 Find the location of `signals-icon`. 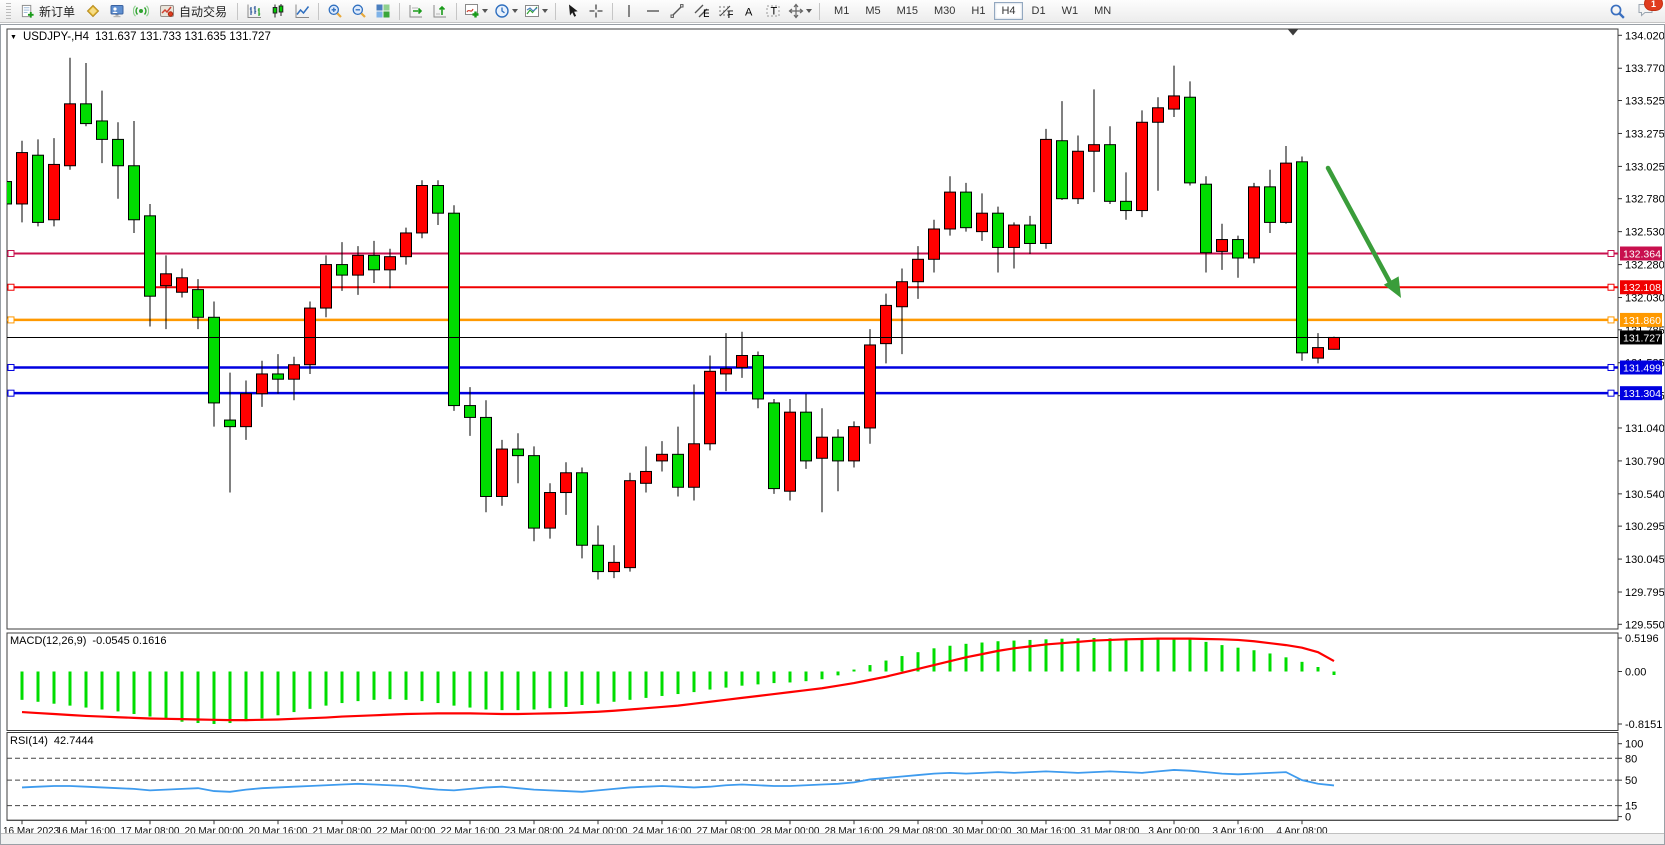

signals-icon is located at coordinates (141, 11).